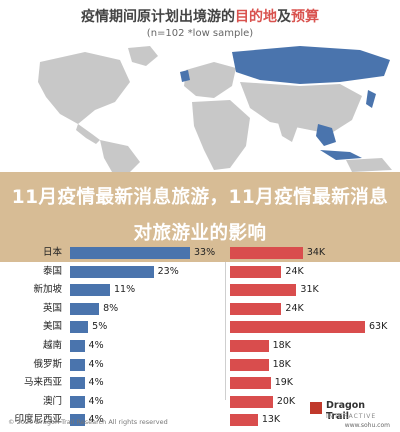 The width and height of the screenshot is (400, 432). I want to click on southeast-asia-shape, so click(326, 135).